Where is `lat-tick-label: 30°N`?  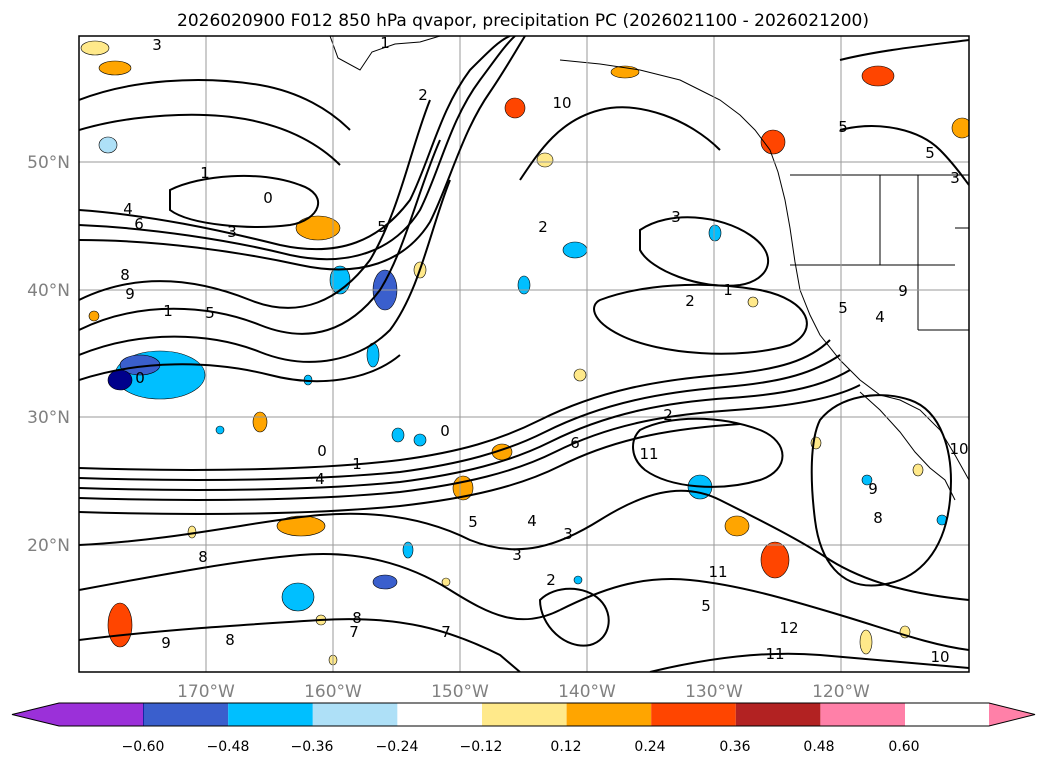 lat-tick-label: 30°N is located at coordinates (48, 418).